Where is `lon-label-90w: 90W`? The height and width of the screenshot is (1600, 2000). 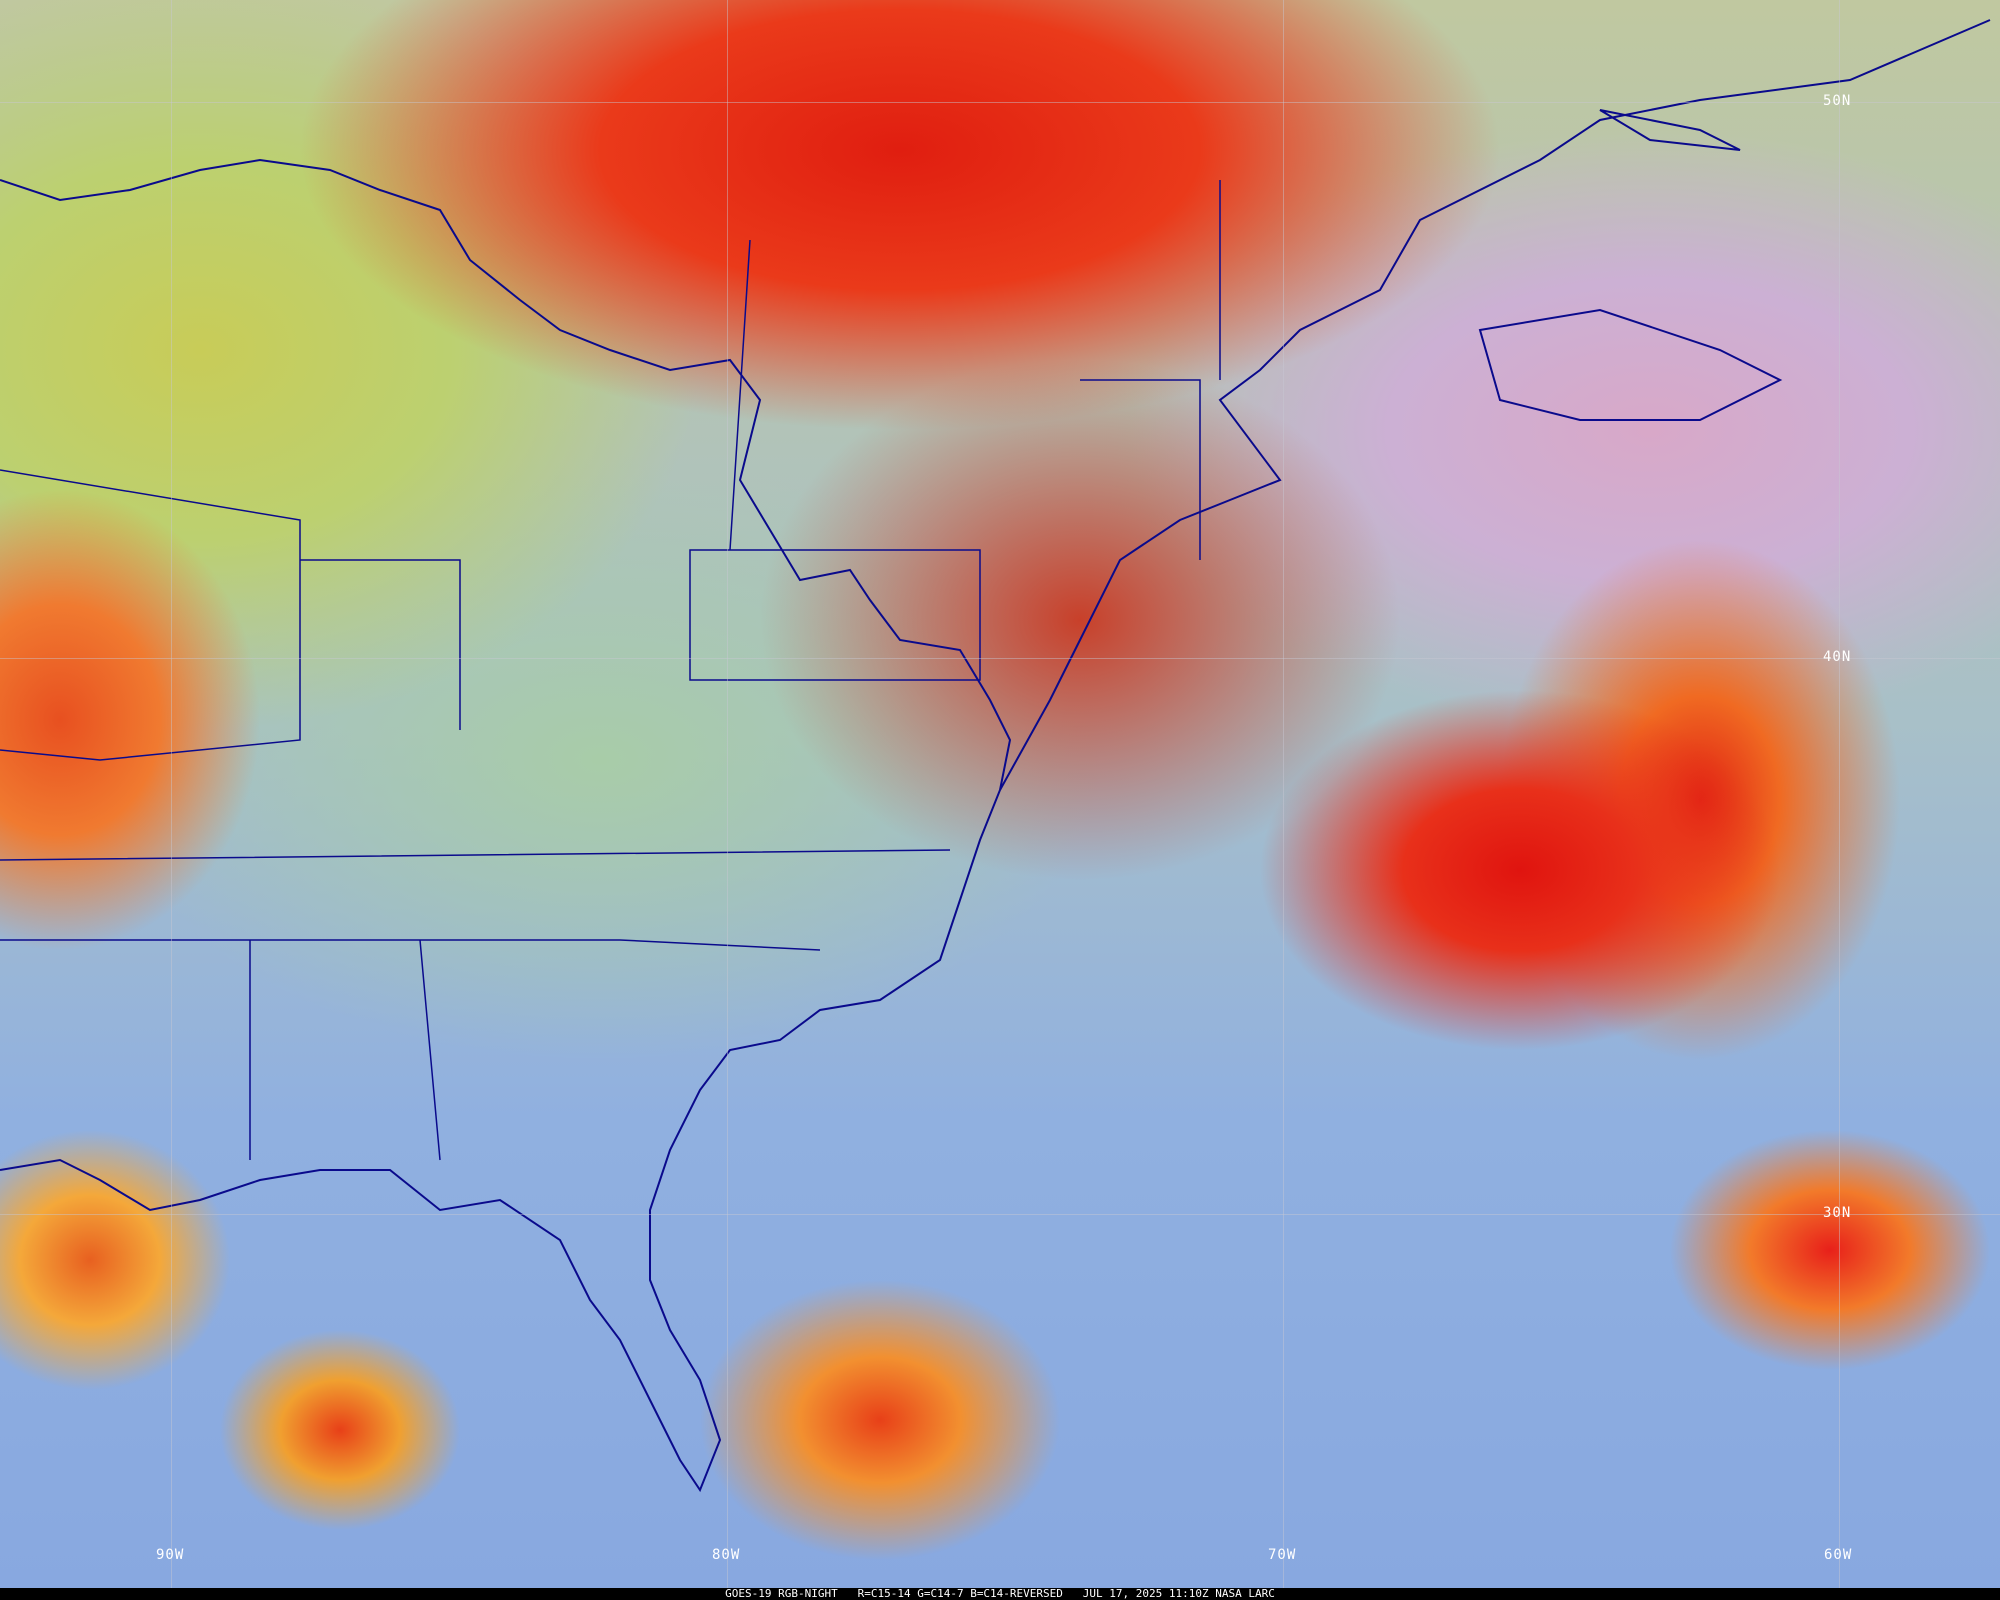
lon-label-90w: 90W is located at coordinates (170, 1555).